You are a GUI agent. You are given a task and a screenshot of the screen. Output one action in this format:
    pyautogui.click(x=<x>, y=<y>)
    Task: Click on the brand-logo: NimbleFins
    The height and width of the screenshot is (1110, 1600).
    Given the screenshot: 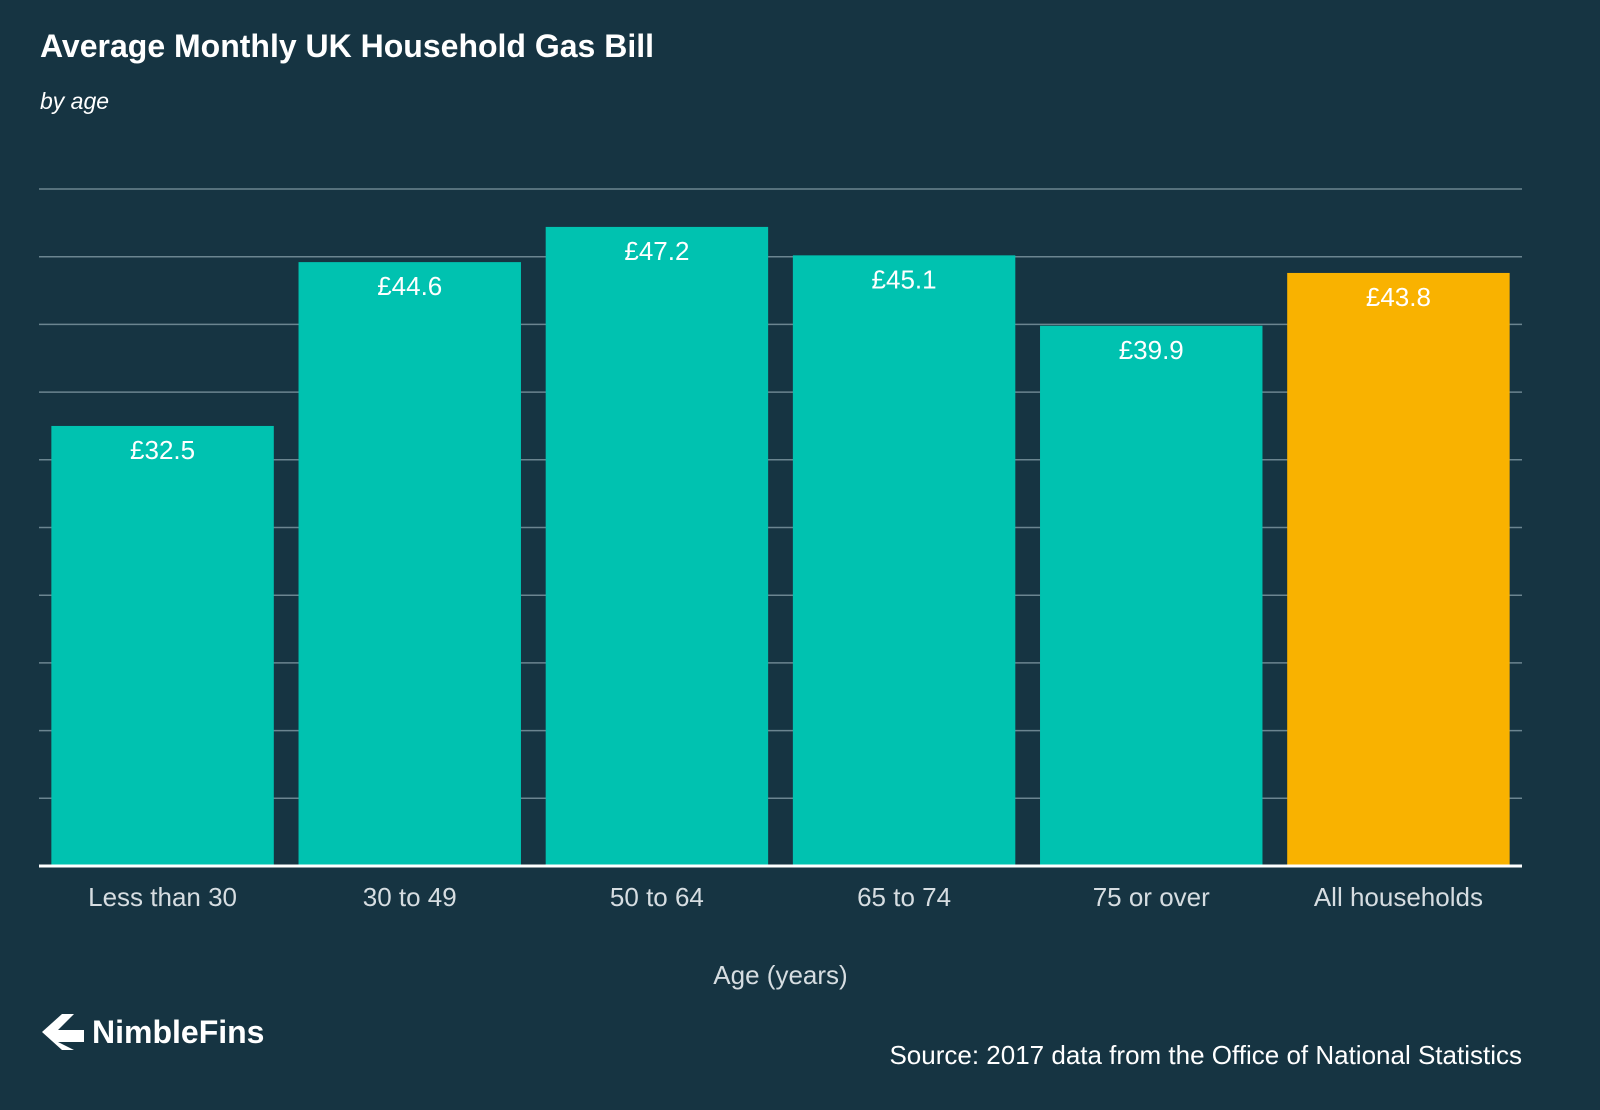 What is the action you would take?
    pyautogui.click(x=152, y=1032)
    